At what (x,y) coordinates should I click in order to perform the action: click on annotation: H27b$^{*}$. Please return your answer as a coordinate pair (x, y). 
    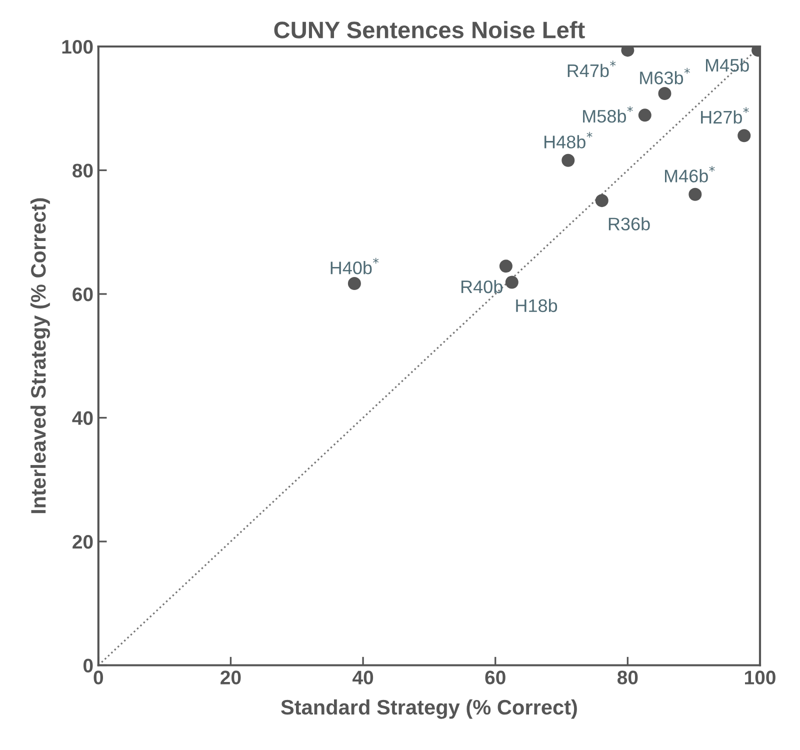
    Looking at the image, I should click on (725, 115).